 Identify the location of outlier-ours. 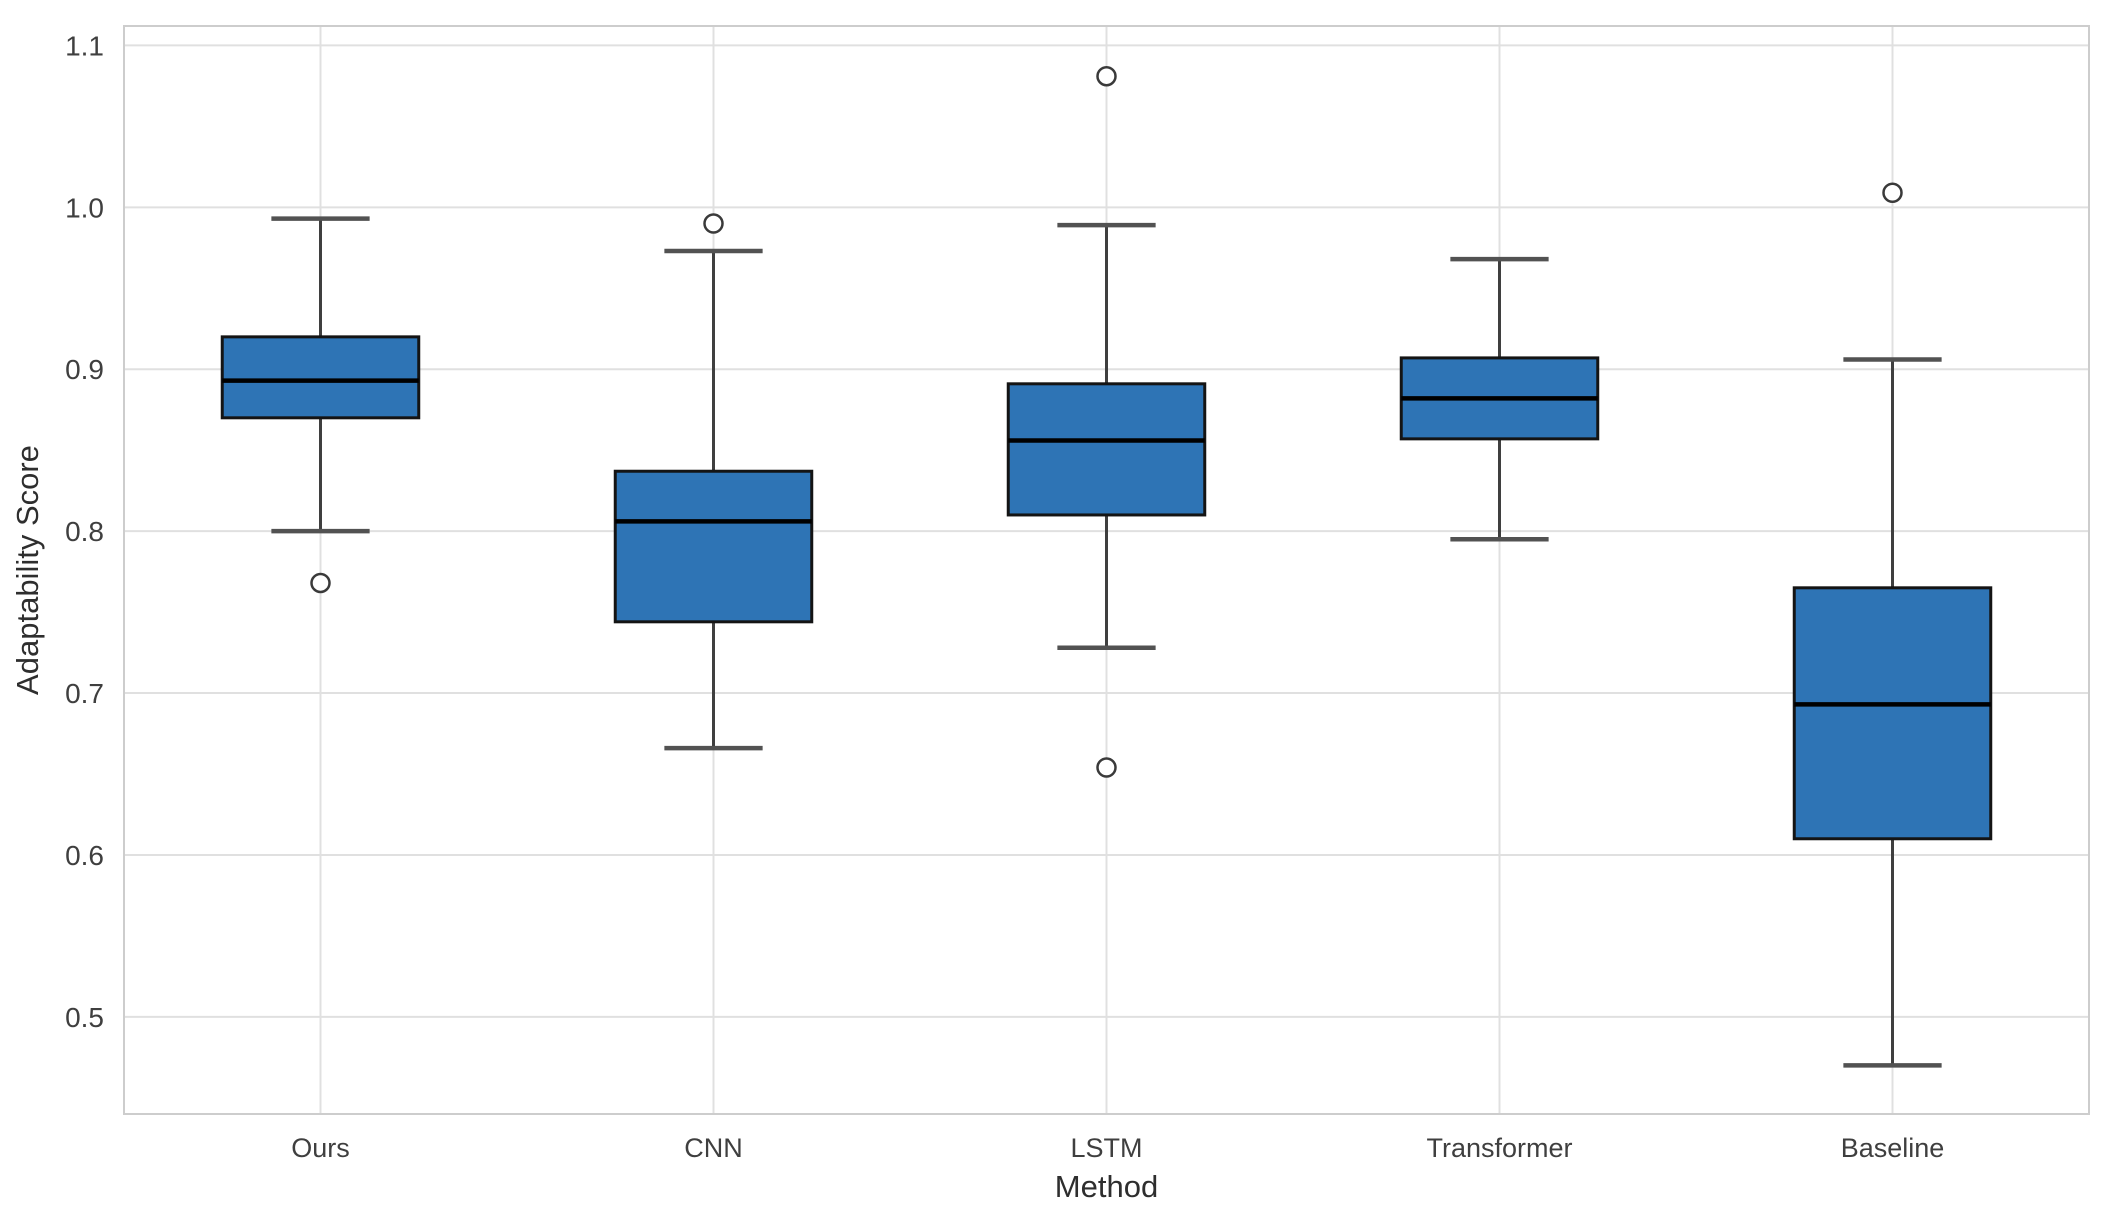
(320, 583).